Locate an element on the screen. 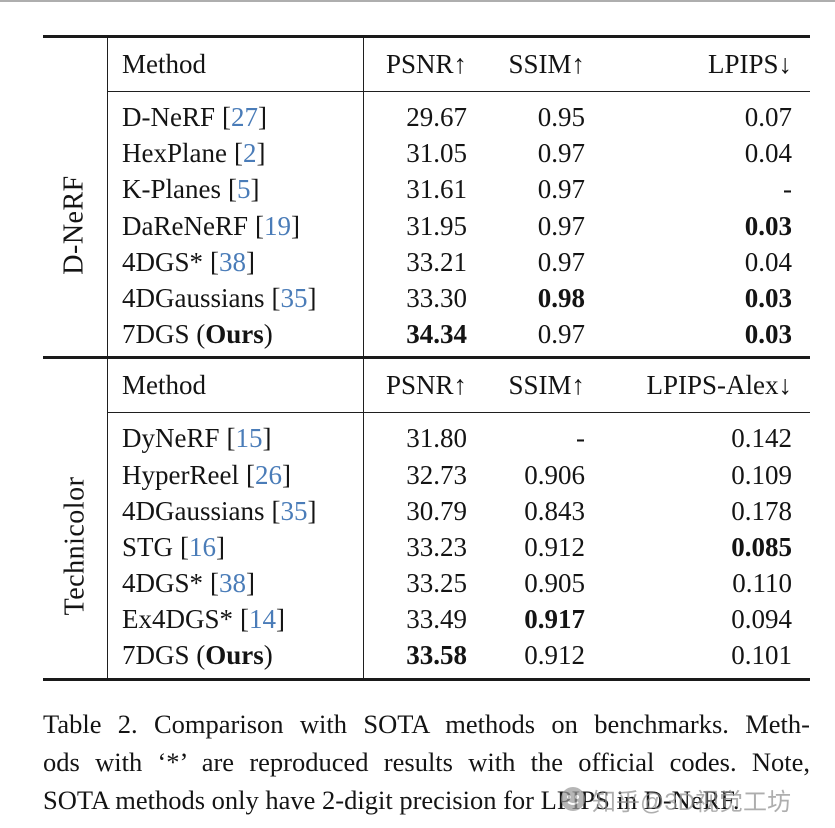 The height and width of the screenshot is (828, 835). method-cell: 4DGS*38 is located at coordinates (235, 583).